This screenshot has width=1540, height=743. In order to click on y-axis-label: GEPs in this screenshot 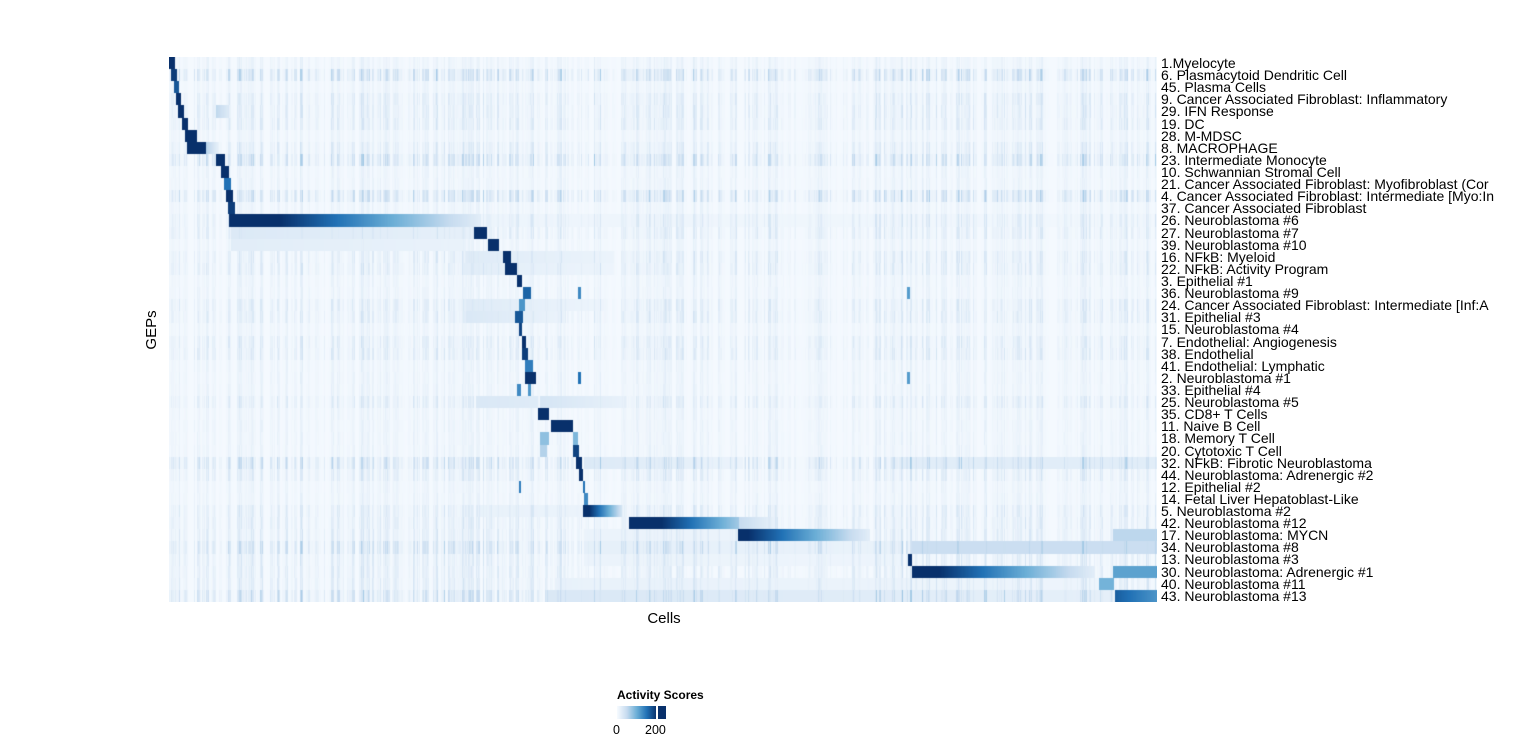, I will do `click(151, 330)`.